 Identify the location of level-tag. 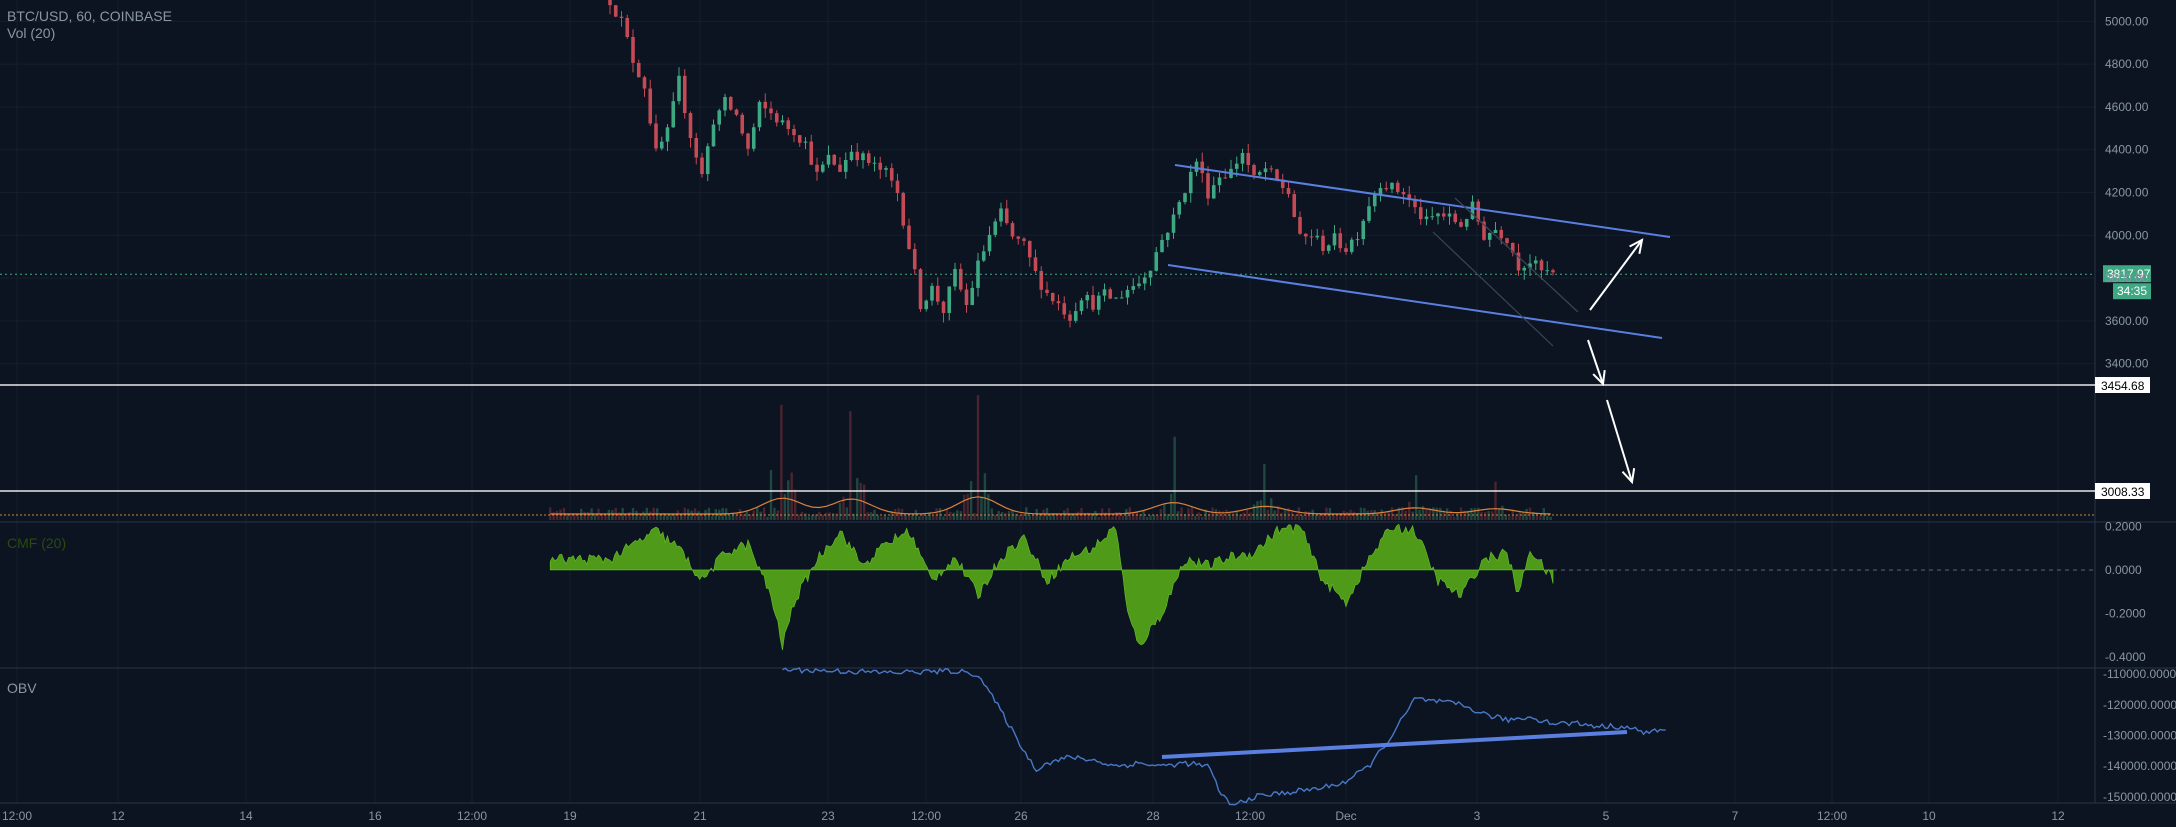
(2122, 385).